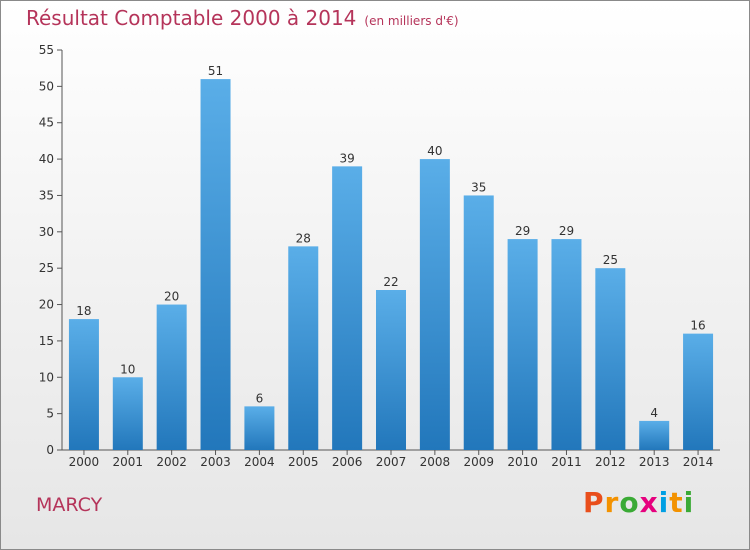  Describe the element at coordinates (46, 377) in the screenshot. I see `y-tick-label: 10` at that location.